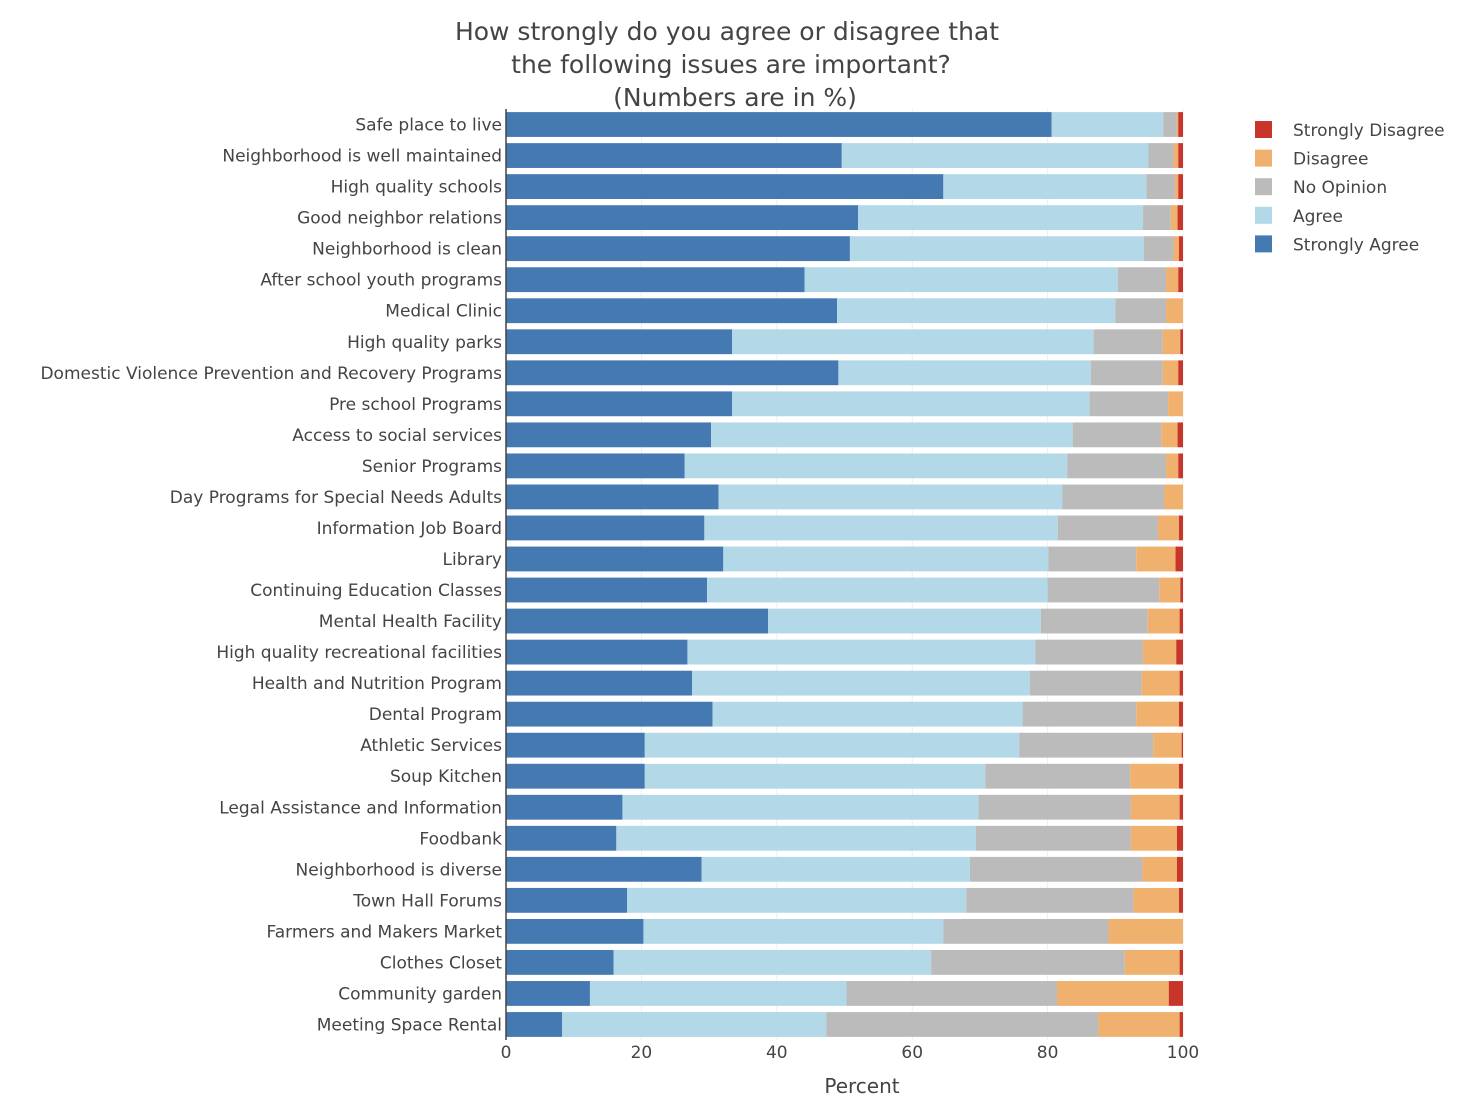  I want to click on legend-swatch-disagree, so click(1263, 158).